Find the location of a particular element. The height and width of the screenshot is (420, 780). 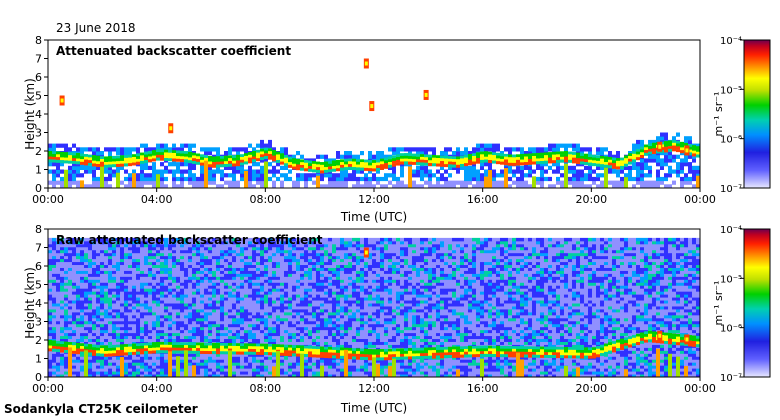

precip-streak is located at coordinates (318, 181).